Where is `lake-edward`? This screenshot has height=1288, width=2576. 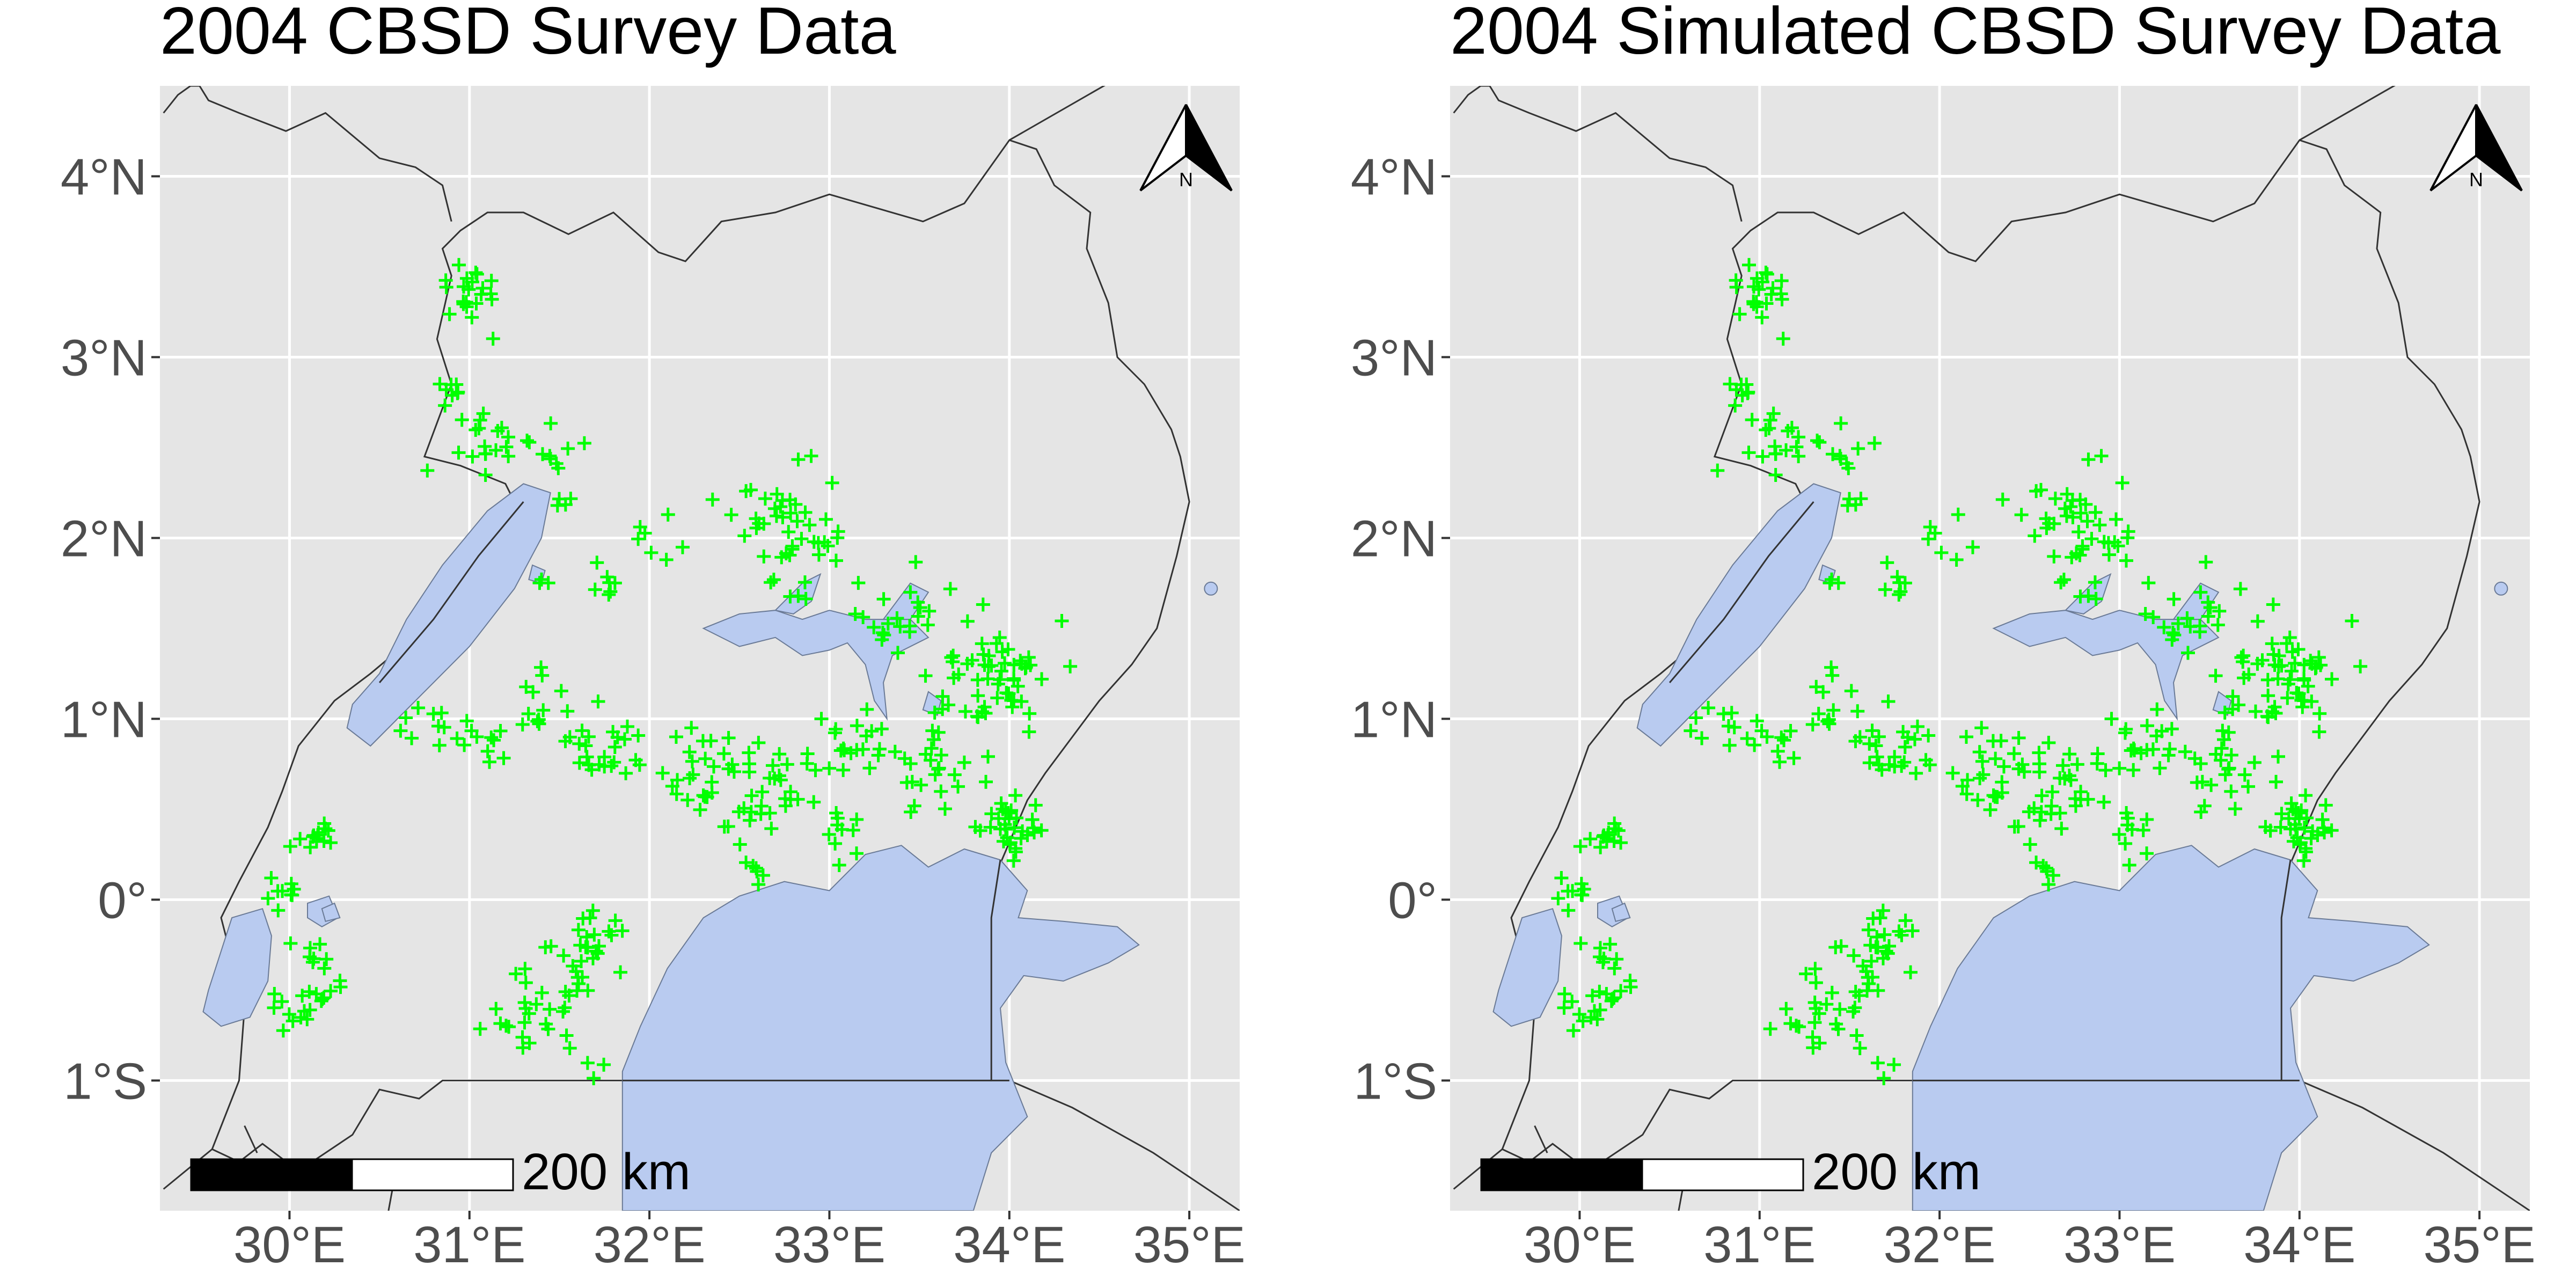
lake-edward is located at coordinates (237, 967).